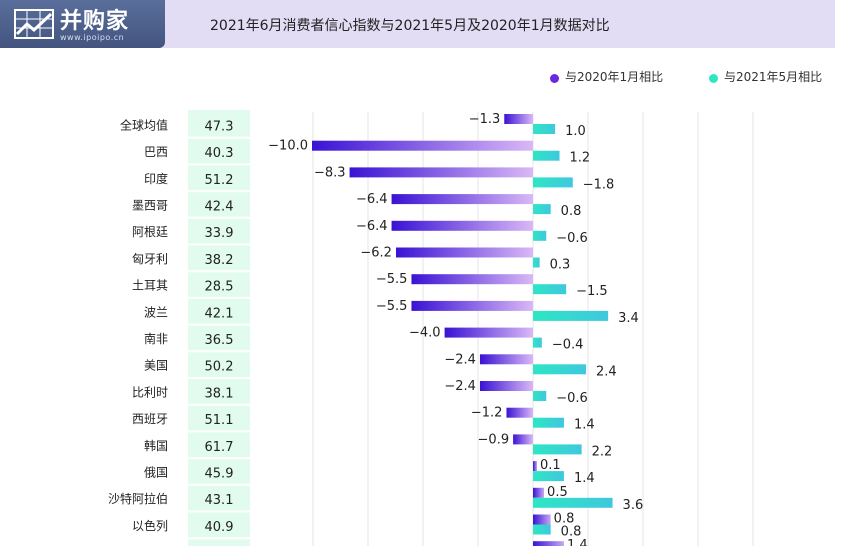 Image resolution: width=865 pixels, height=546 pixels. I want to click on index-value: 33.9, so click(219, 233).